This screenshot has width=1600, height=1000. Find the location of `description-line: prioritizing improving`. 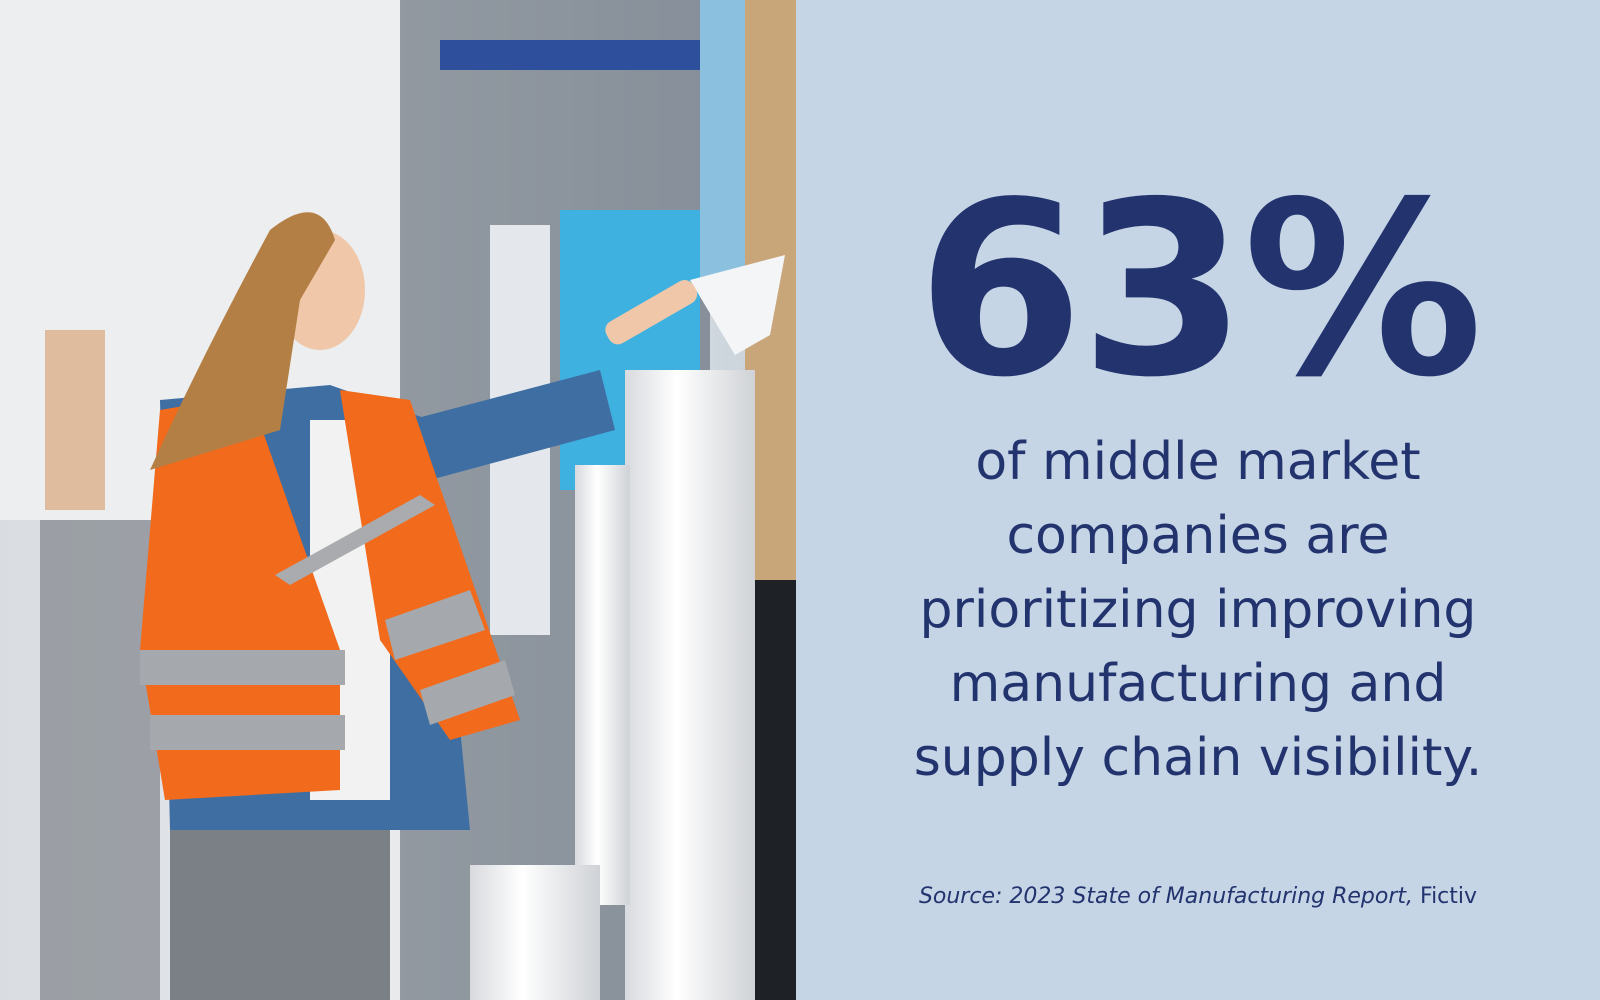

description-line: prioritizing improving is located at coordinates (1198, 610).